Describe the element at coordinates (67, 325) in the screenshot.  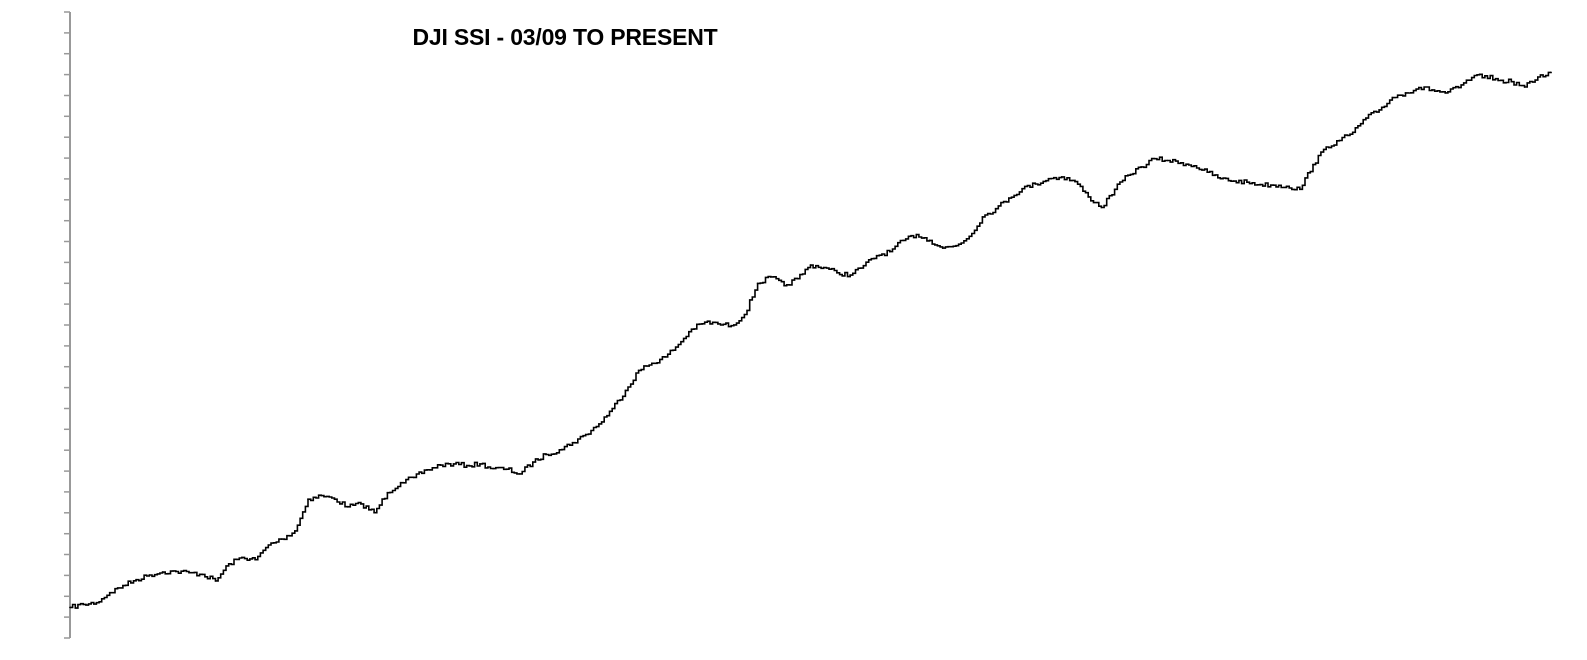
I see `y-axis-ticks` at that location.